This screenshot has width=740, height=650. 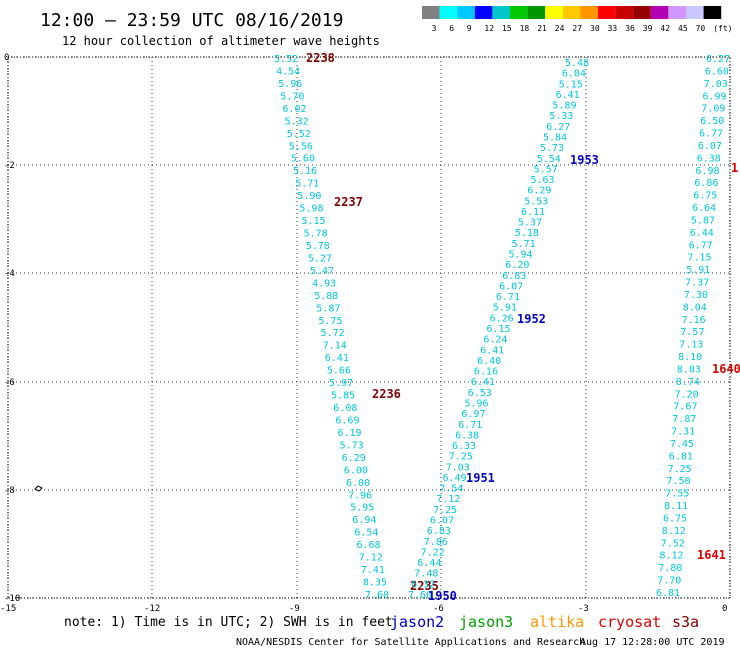 I want to click on scale-label: 15, so click(x=507, y=28).